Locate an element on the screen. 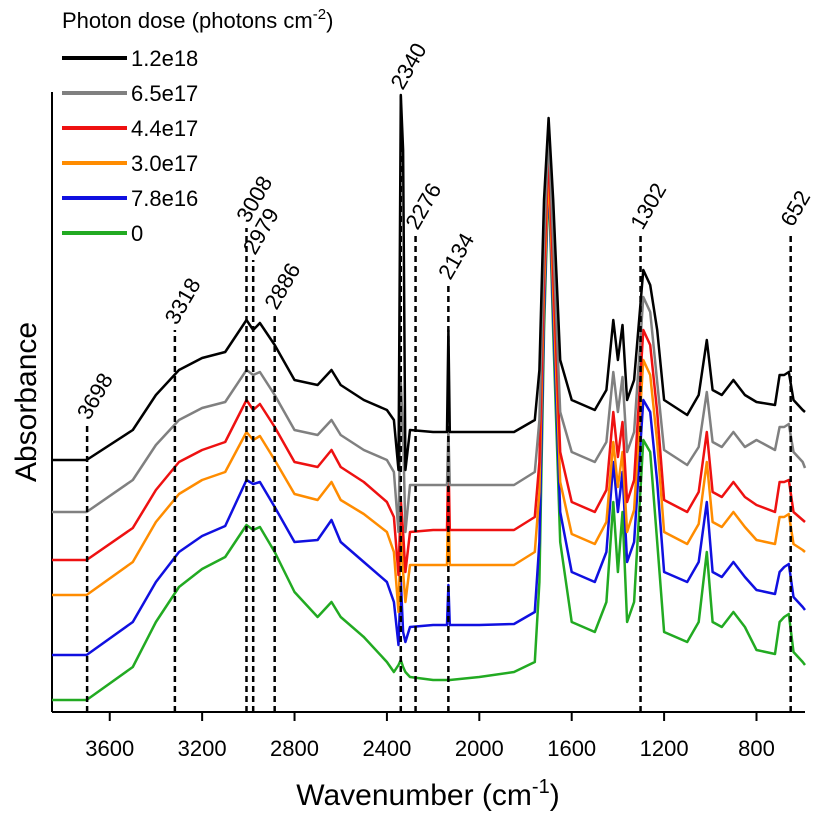  legend-label: 4.4e17 is located at coordinates (164, 128).